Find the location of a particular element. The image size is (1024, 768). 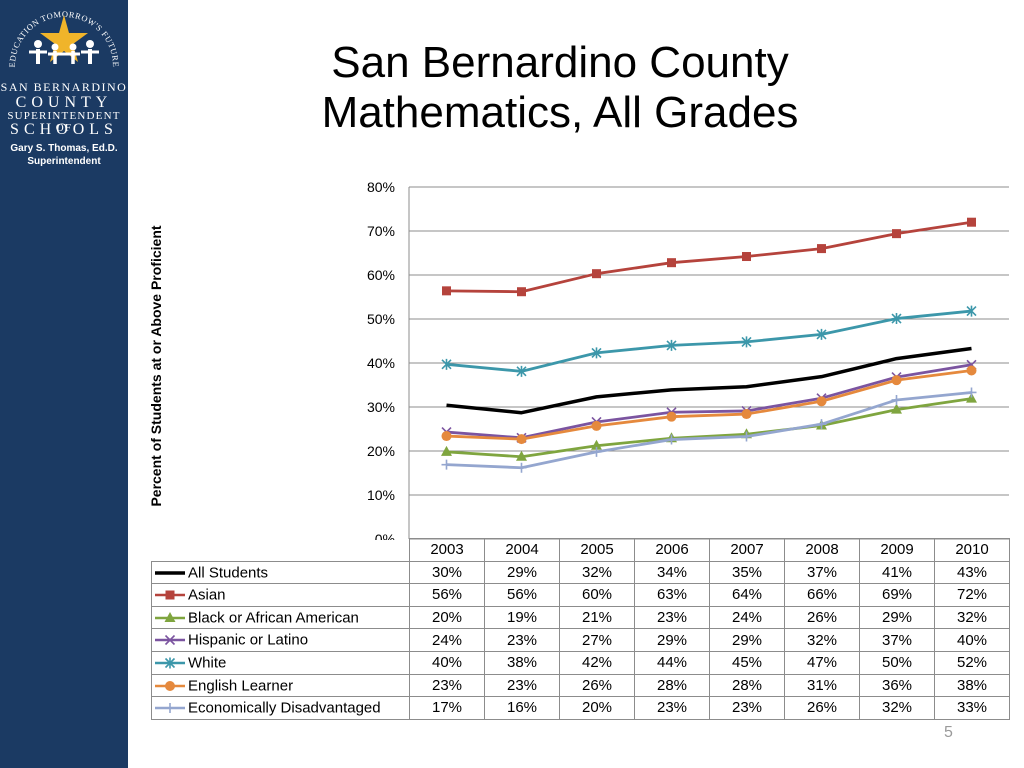

logo-line-2: COUNTY is located at coordinates (64, 102).